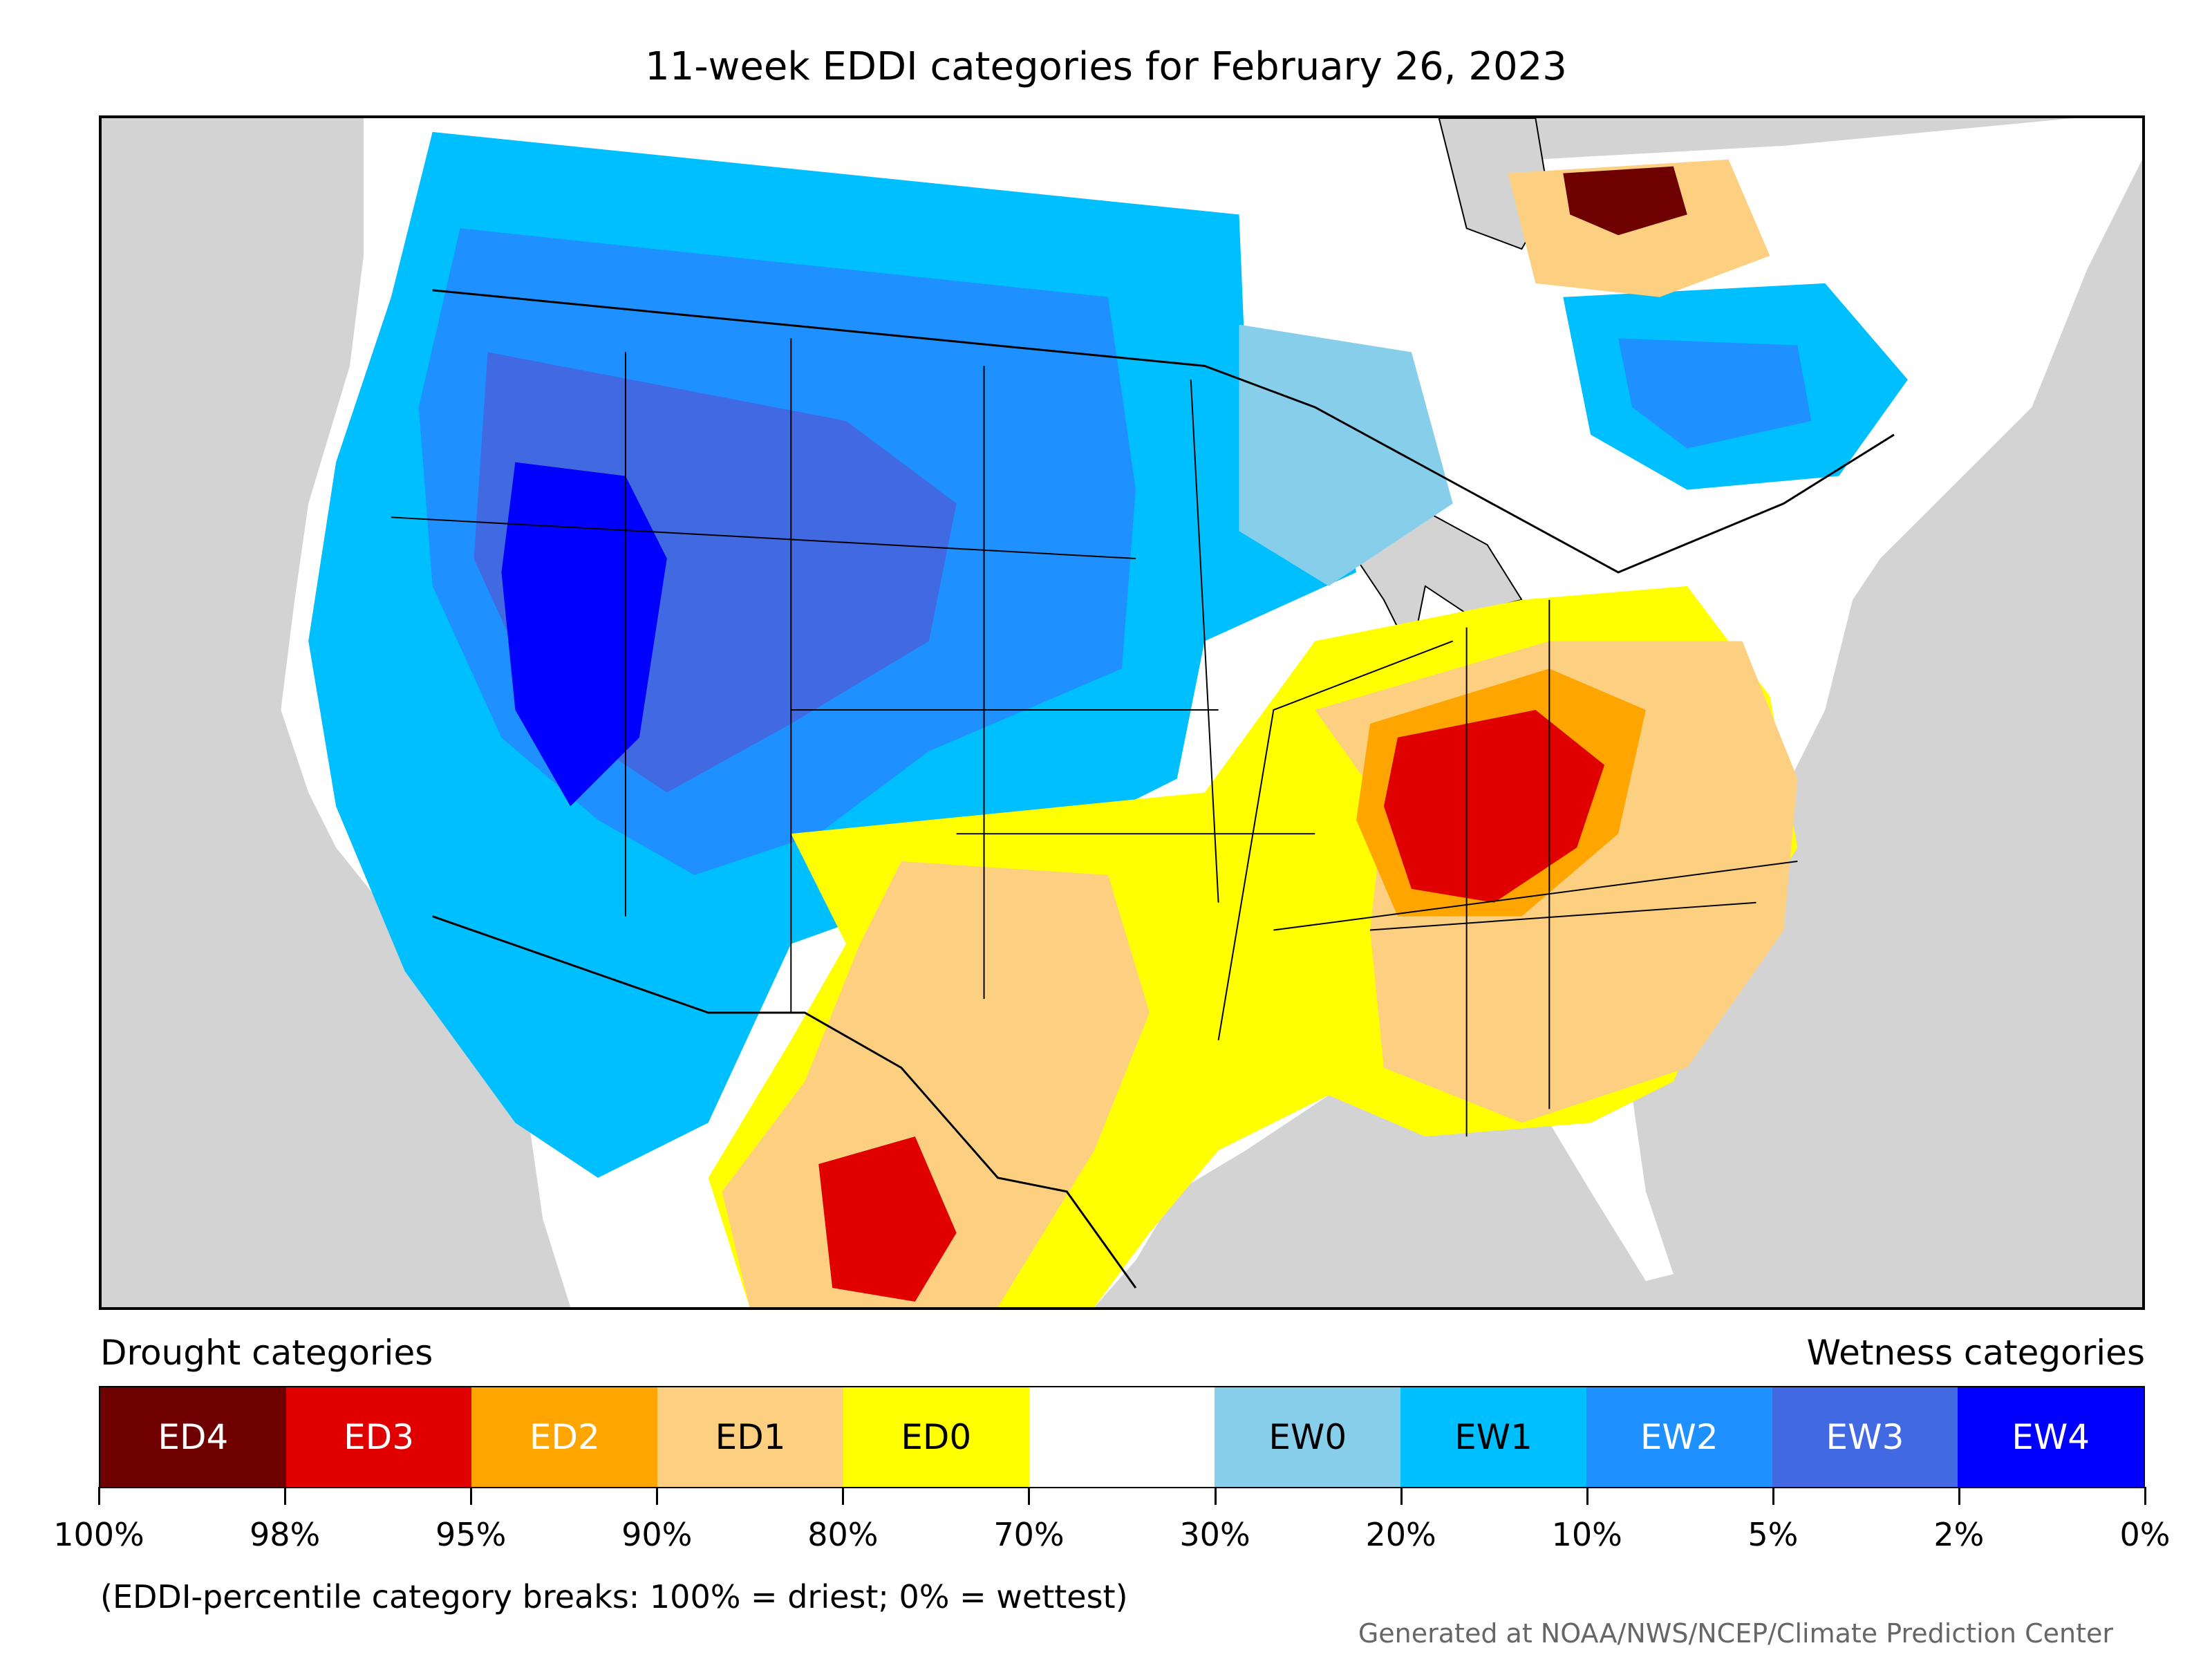 Image resolution: width=2212 pixels, height=1659 pixels. I want to click on colorbar-segment-ed2: ED2, so click(564, 1437).